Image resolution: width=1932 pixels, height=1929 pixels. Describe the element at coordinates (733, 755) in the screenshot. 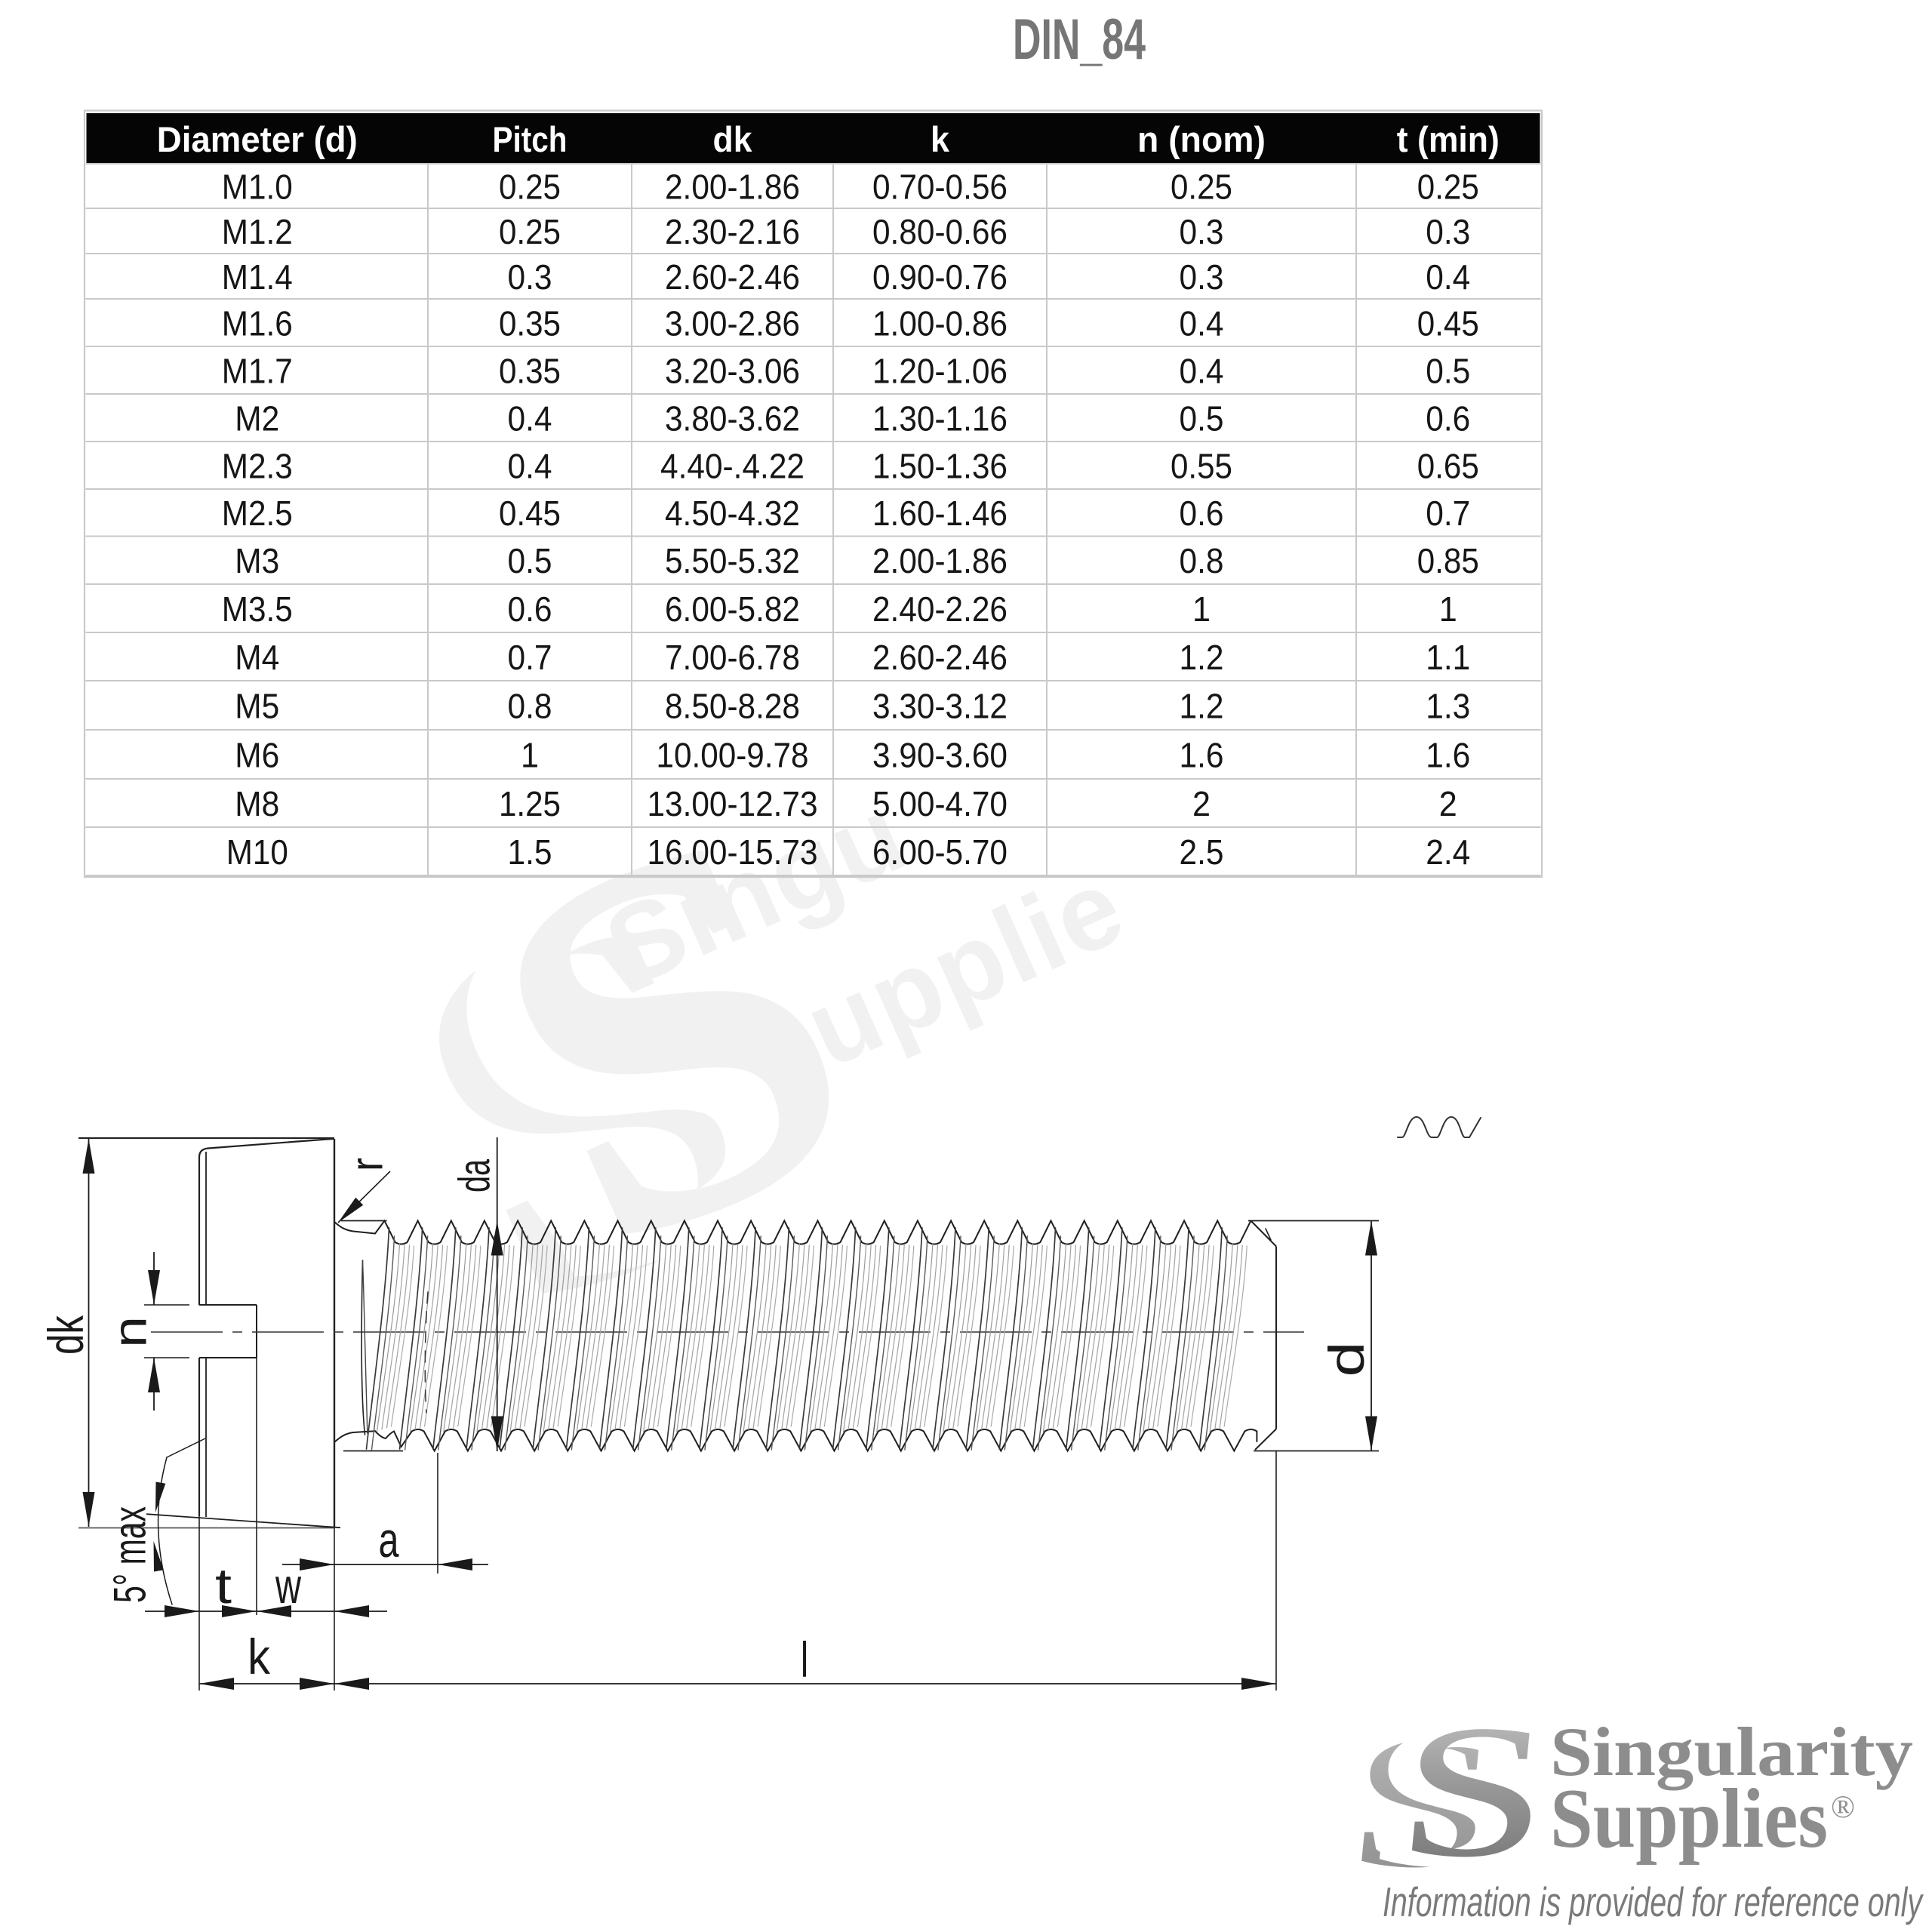

I see `svg-text: 10.00-9.78` at that location.